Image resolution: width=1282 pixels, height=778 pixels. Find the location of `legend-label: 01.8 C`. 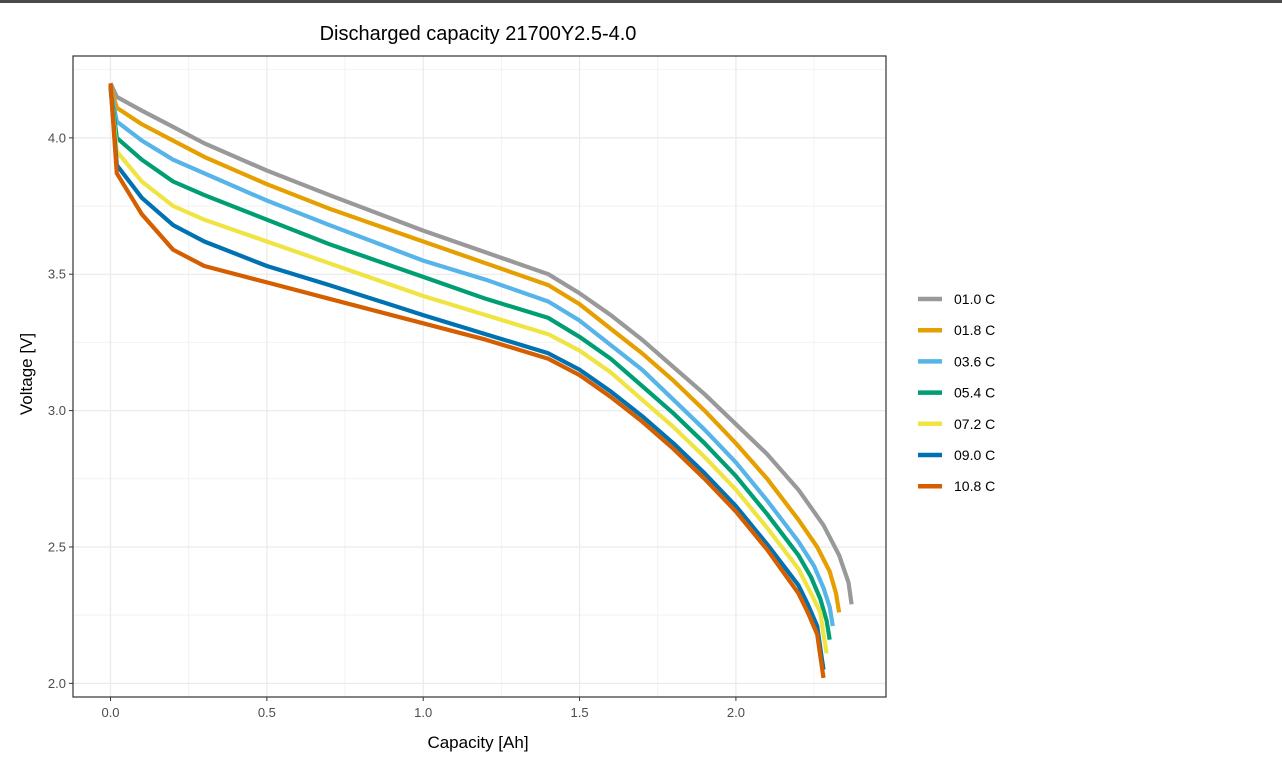

legend-label: 01.8 C is located at coordinates (974, 330).